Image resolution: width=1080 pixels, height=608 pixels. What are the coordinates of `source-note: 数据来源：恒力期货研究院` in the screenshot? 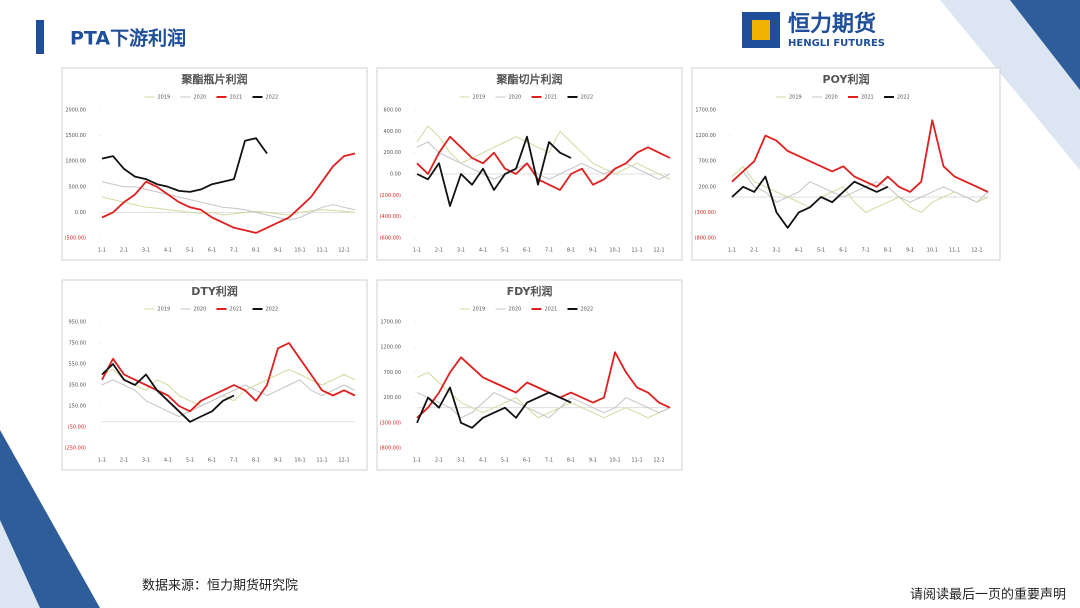 It's located at (220, 586).